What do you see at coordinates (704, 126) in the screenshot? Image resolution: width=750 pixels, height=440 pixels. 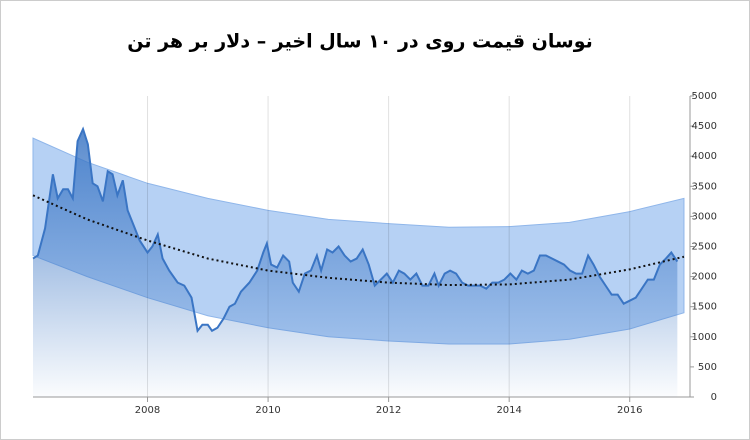 I see `y-tick-label: 4500` at bounding box center [704, 126].